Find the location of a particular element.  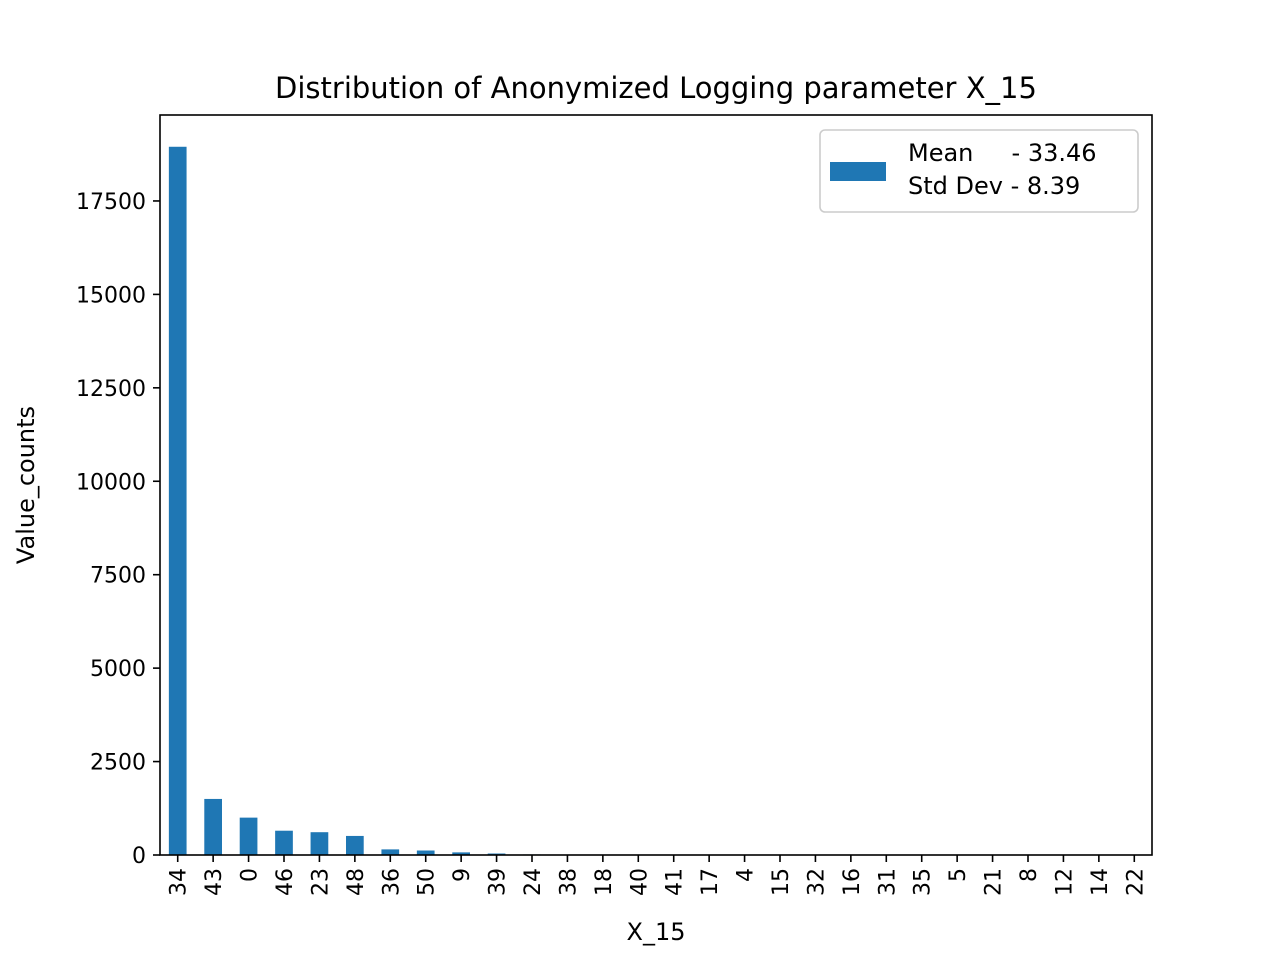

legend-swatch is located at coordinates (858, 171).